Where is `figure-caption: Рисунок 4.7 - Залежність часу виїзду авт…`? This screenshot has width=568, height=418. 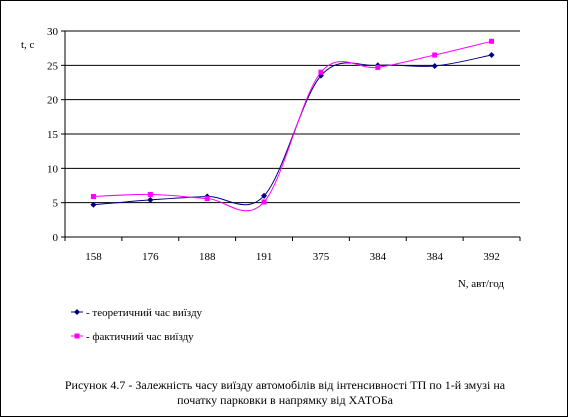 figure-caption: Рисунок 4.7 - Залежність часу виїзду авт… is located at coordinates (284, 393).